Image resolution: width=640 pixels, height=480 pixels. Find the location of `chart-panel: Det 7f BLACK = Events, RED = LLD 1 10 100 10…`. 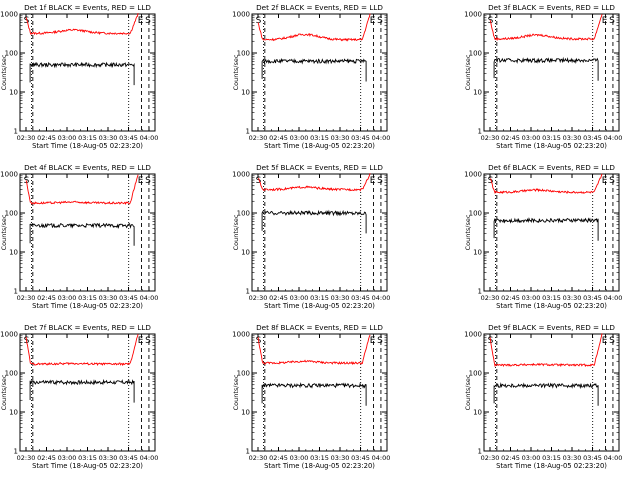

chart-panel: Det 7f BLACK = Events, RED = LLD 1 10 100 10… is located at coordinates (79, 396).